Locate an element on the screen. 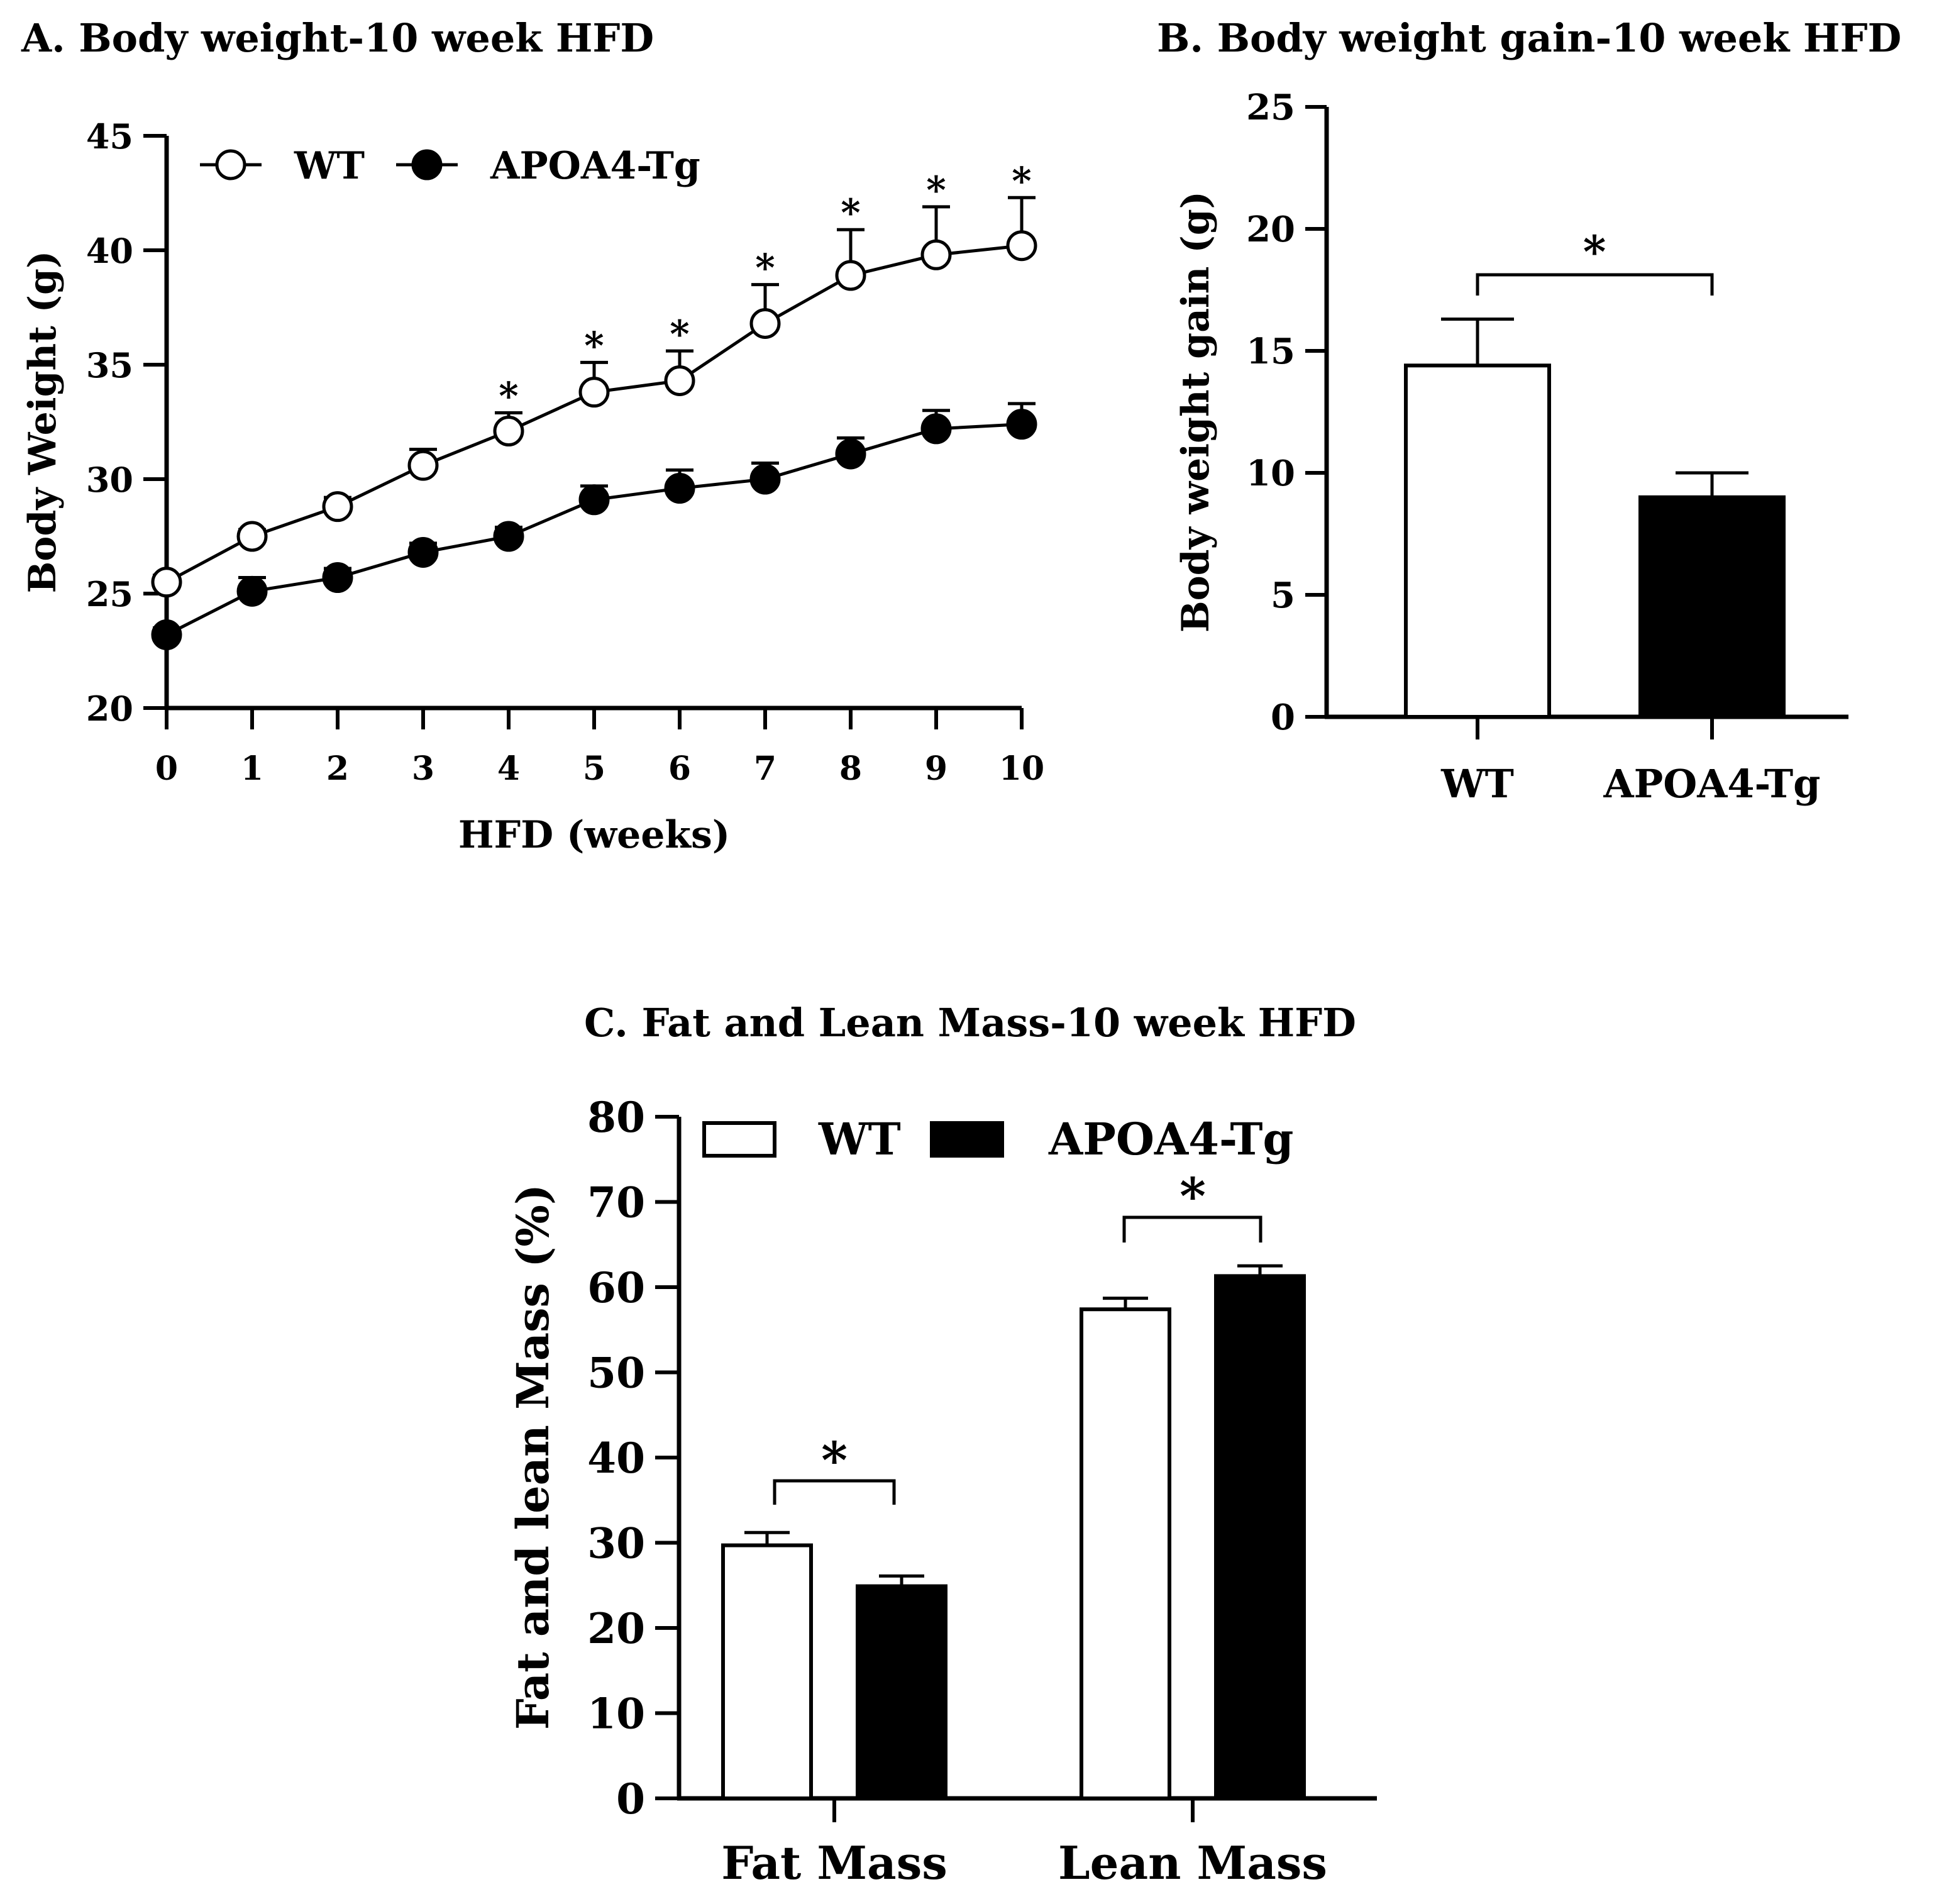 The image size is (1939, 1904). bar-fat-mass-apoa4-tg is located at coordinates (902, 1692).